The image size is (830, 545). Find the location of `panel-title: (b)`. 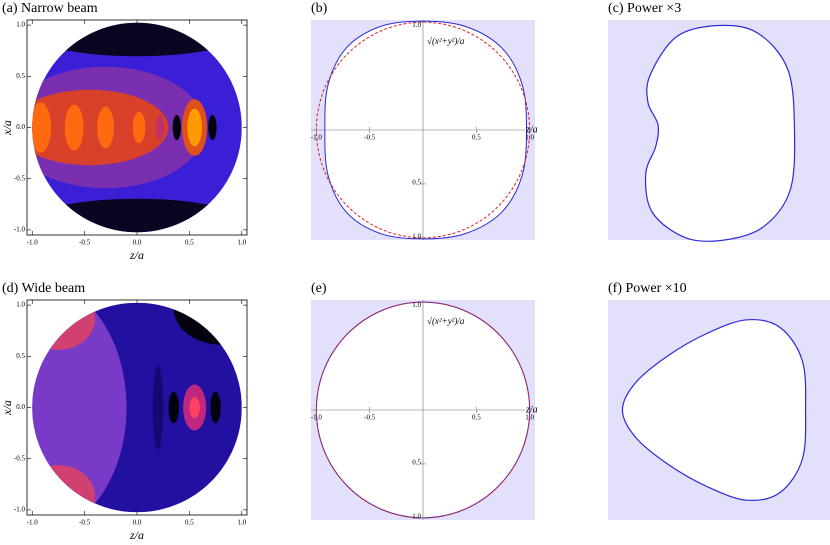

panel-title: (b) is located at coordinates (319, 8).